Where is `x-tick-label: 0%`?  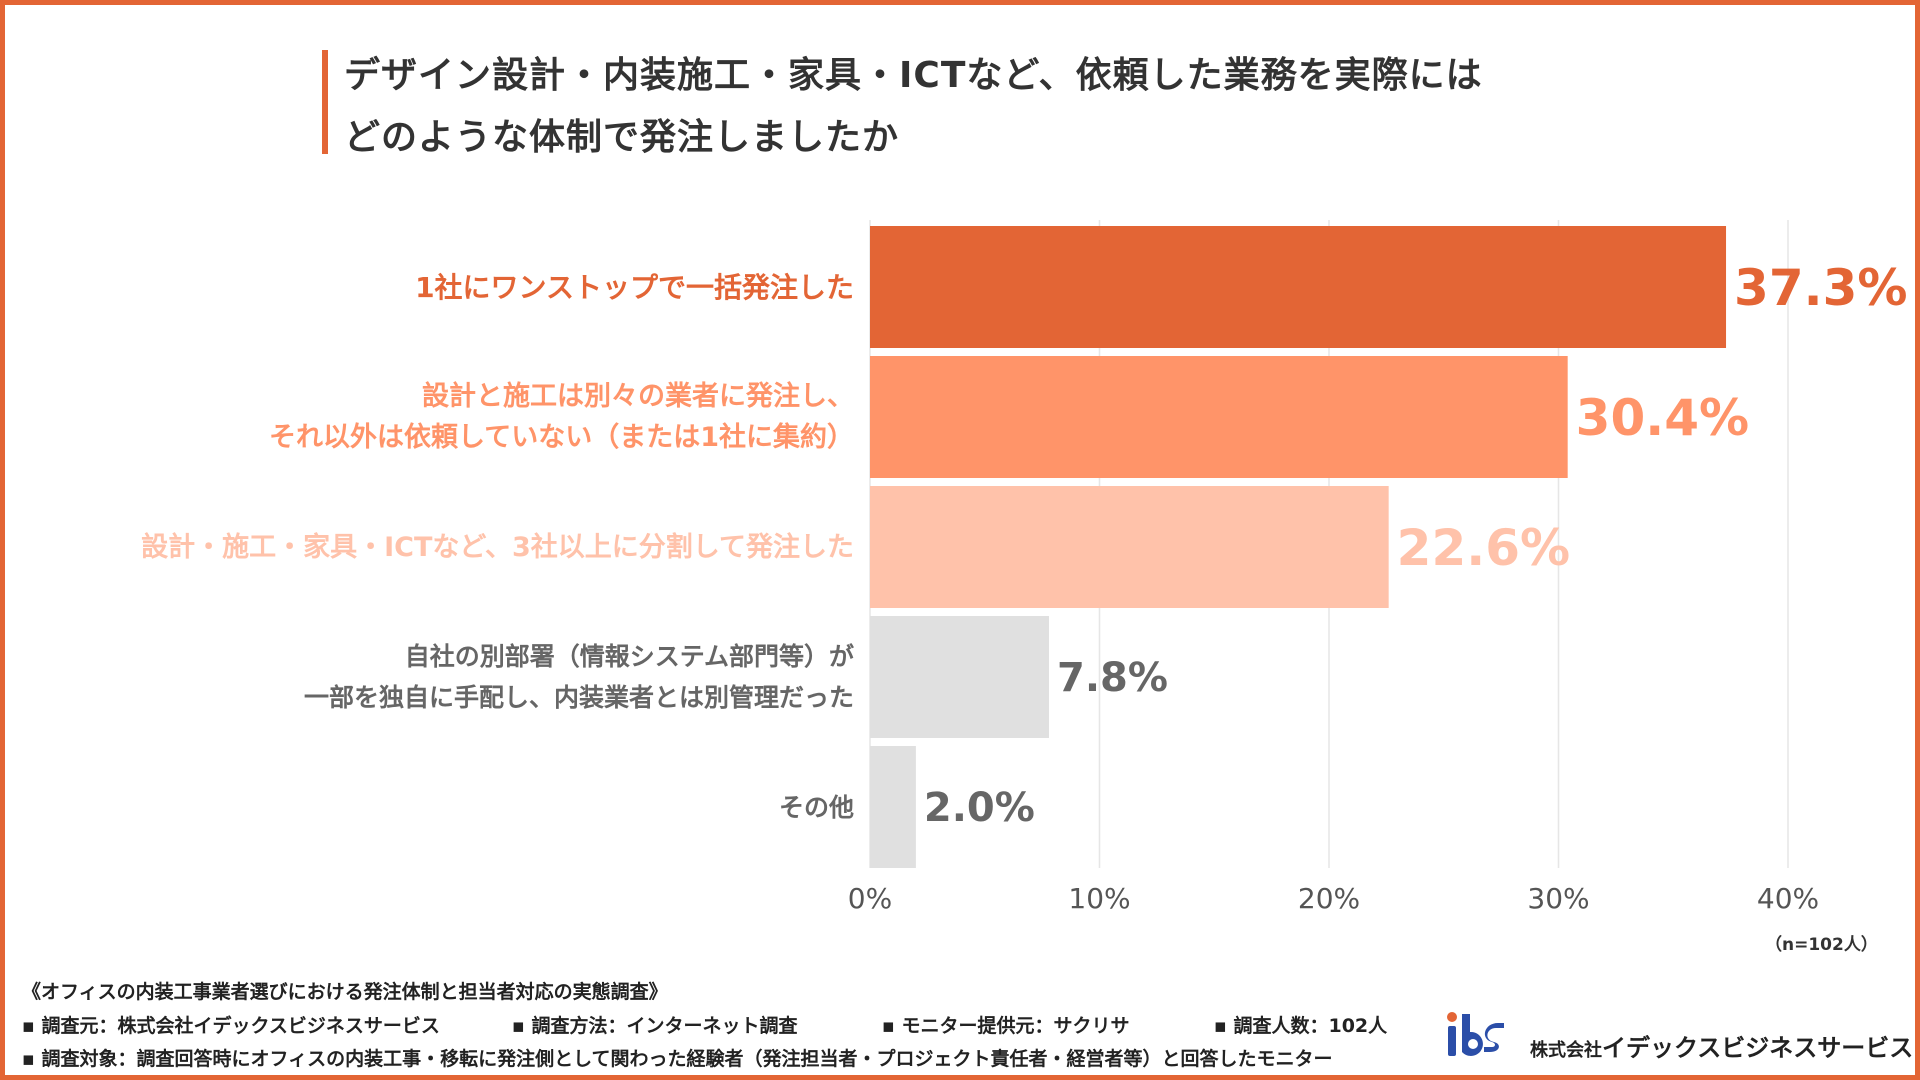
x-tick-label: 0% is located at coordinates (870, 898).